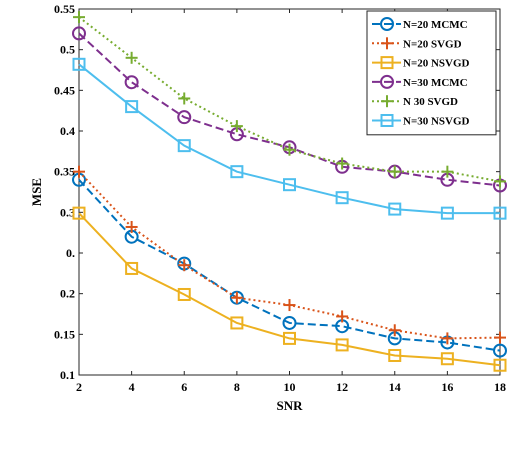 This screenshot has width=518, height=449. What do you see at coordinates (290, 387) in the screenshot?
I see `x-tick-label: 10` at bounding box center [290, 387].